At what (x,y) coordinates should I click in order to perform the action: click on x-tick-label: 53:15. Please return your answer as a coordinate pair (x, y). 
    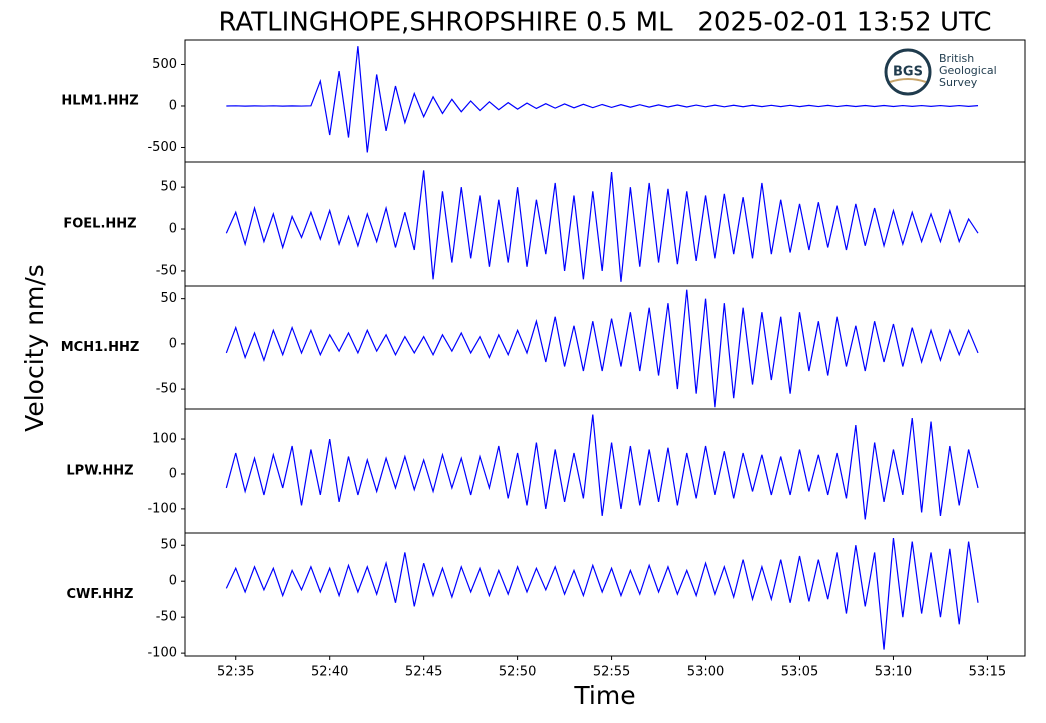
    Looking at the image, I should click on (987, 672).